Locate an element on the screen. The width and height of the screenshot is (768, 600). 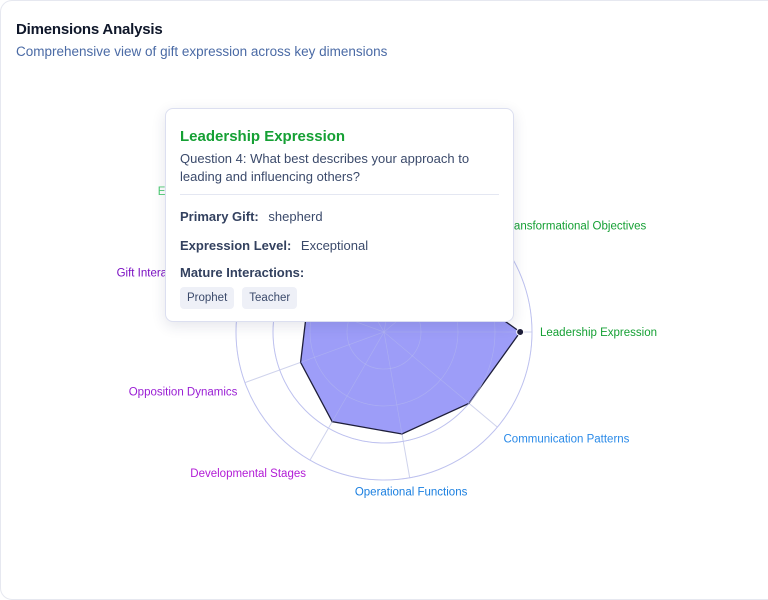
tooltip-title: Leadership Expression is located at coordinates (263, 136).